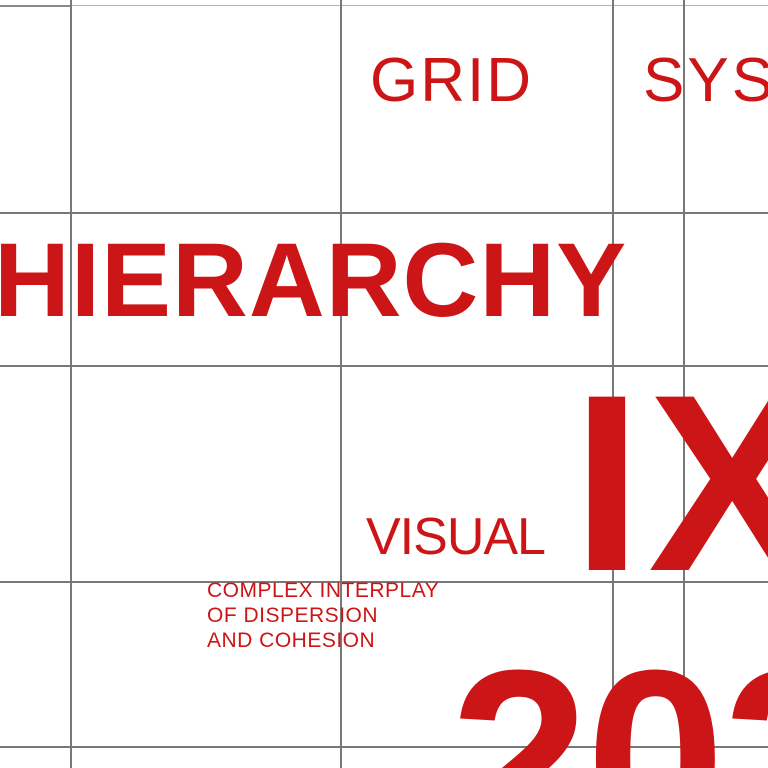  What do you see at coordinates (323, 590) in the screenshot?
I see `caption-line-1: COMPLEX INTERPLAY` at bounding box center [323, 590].